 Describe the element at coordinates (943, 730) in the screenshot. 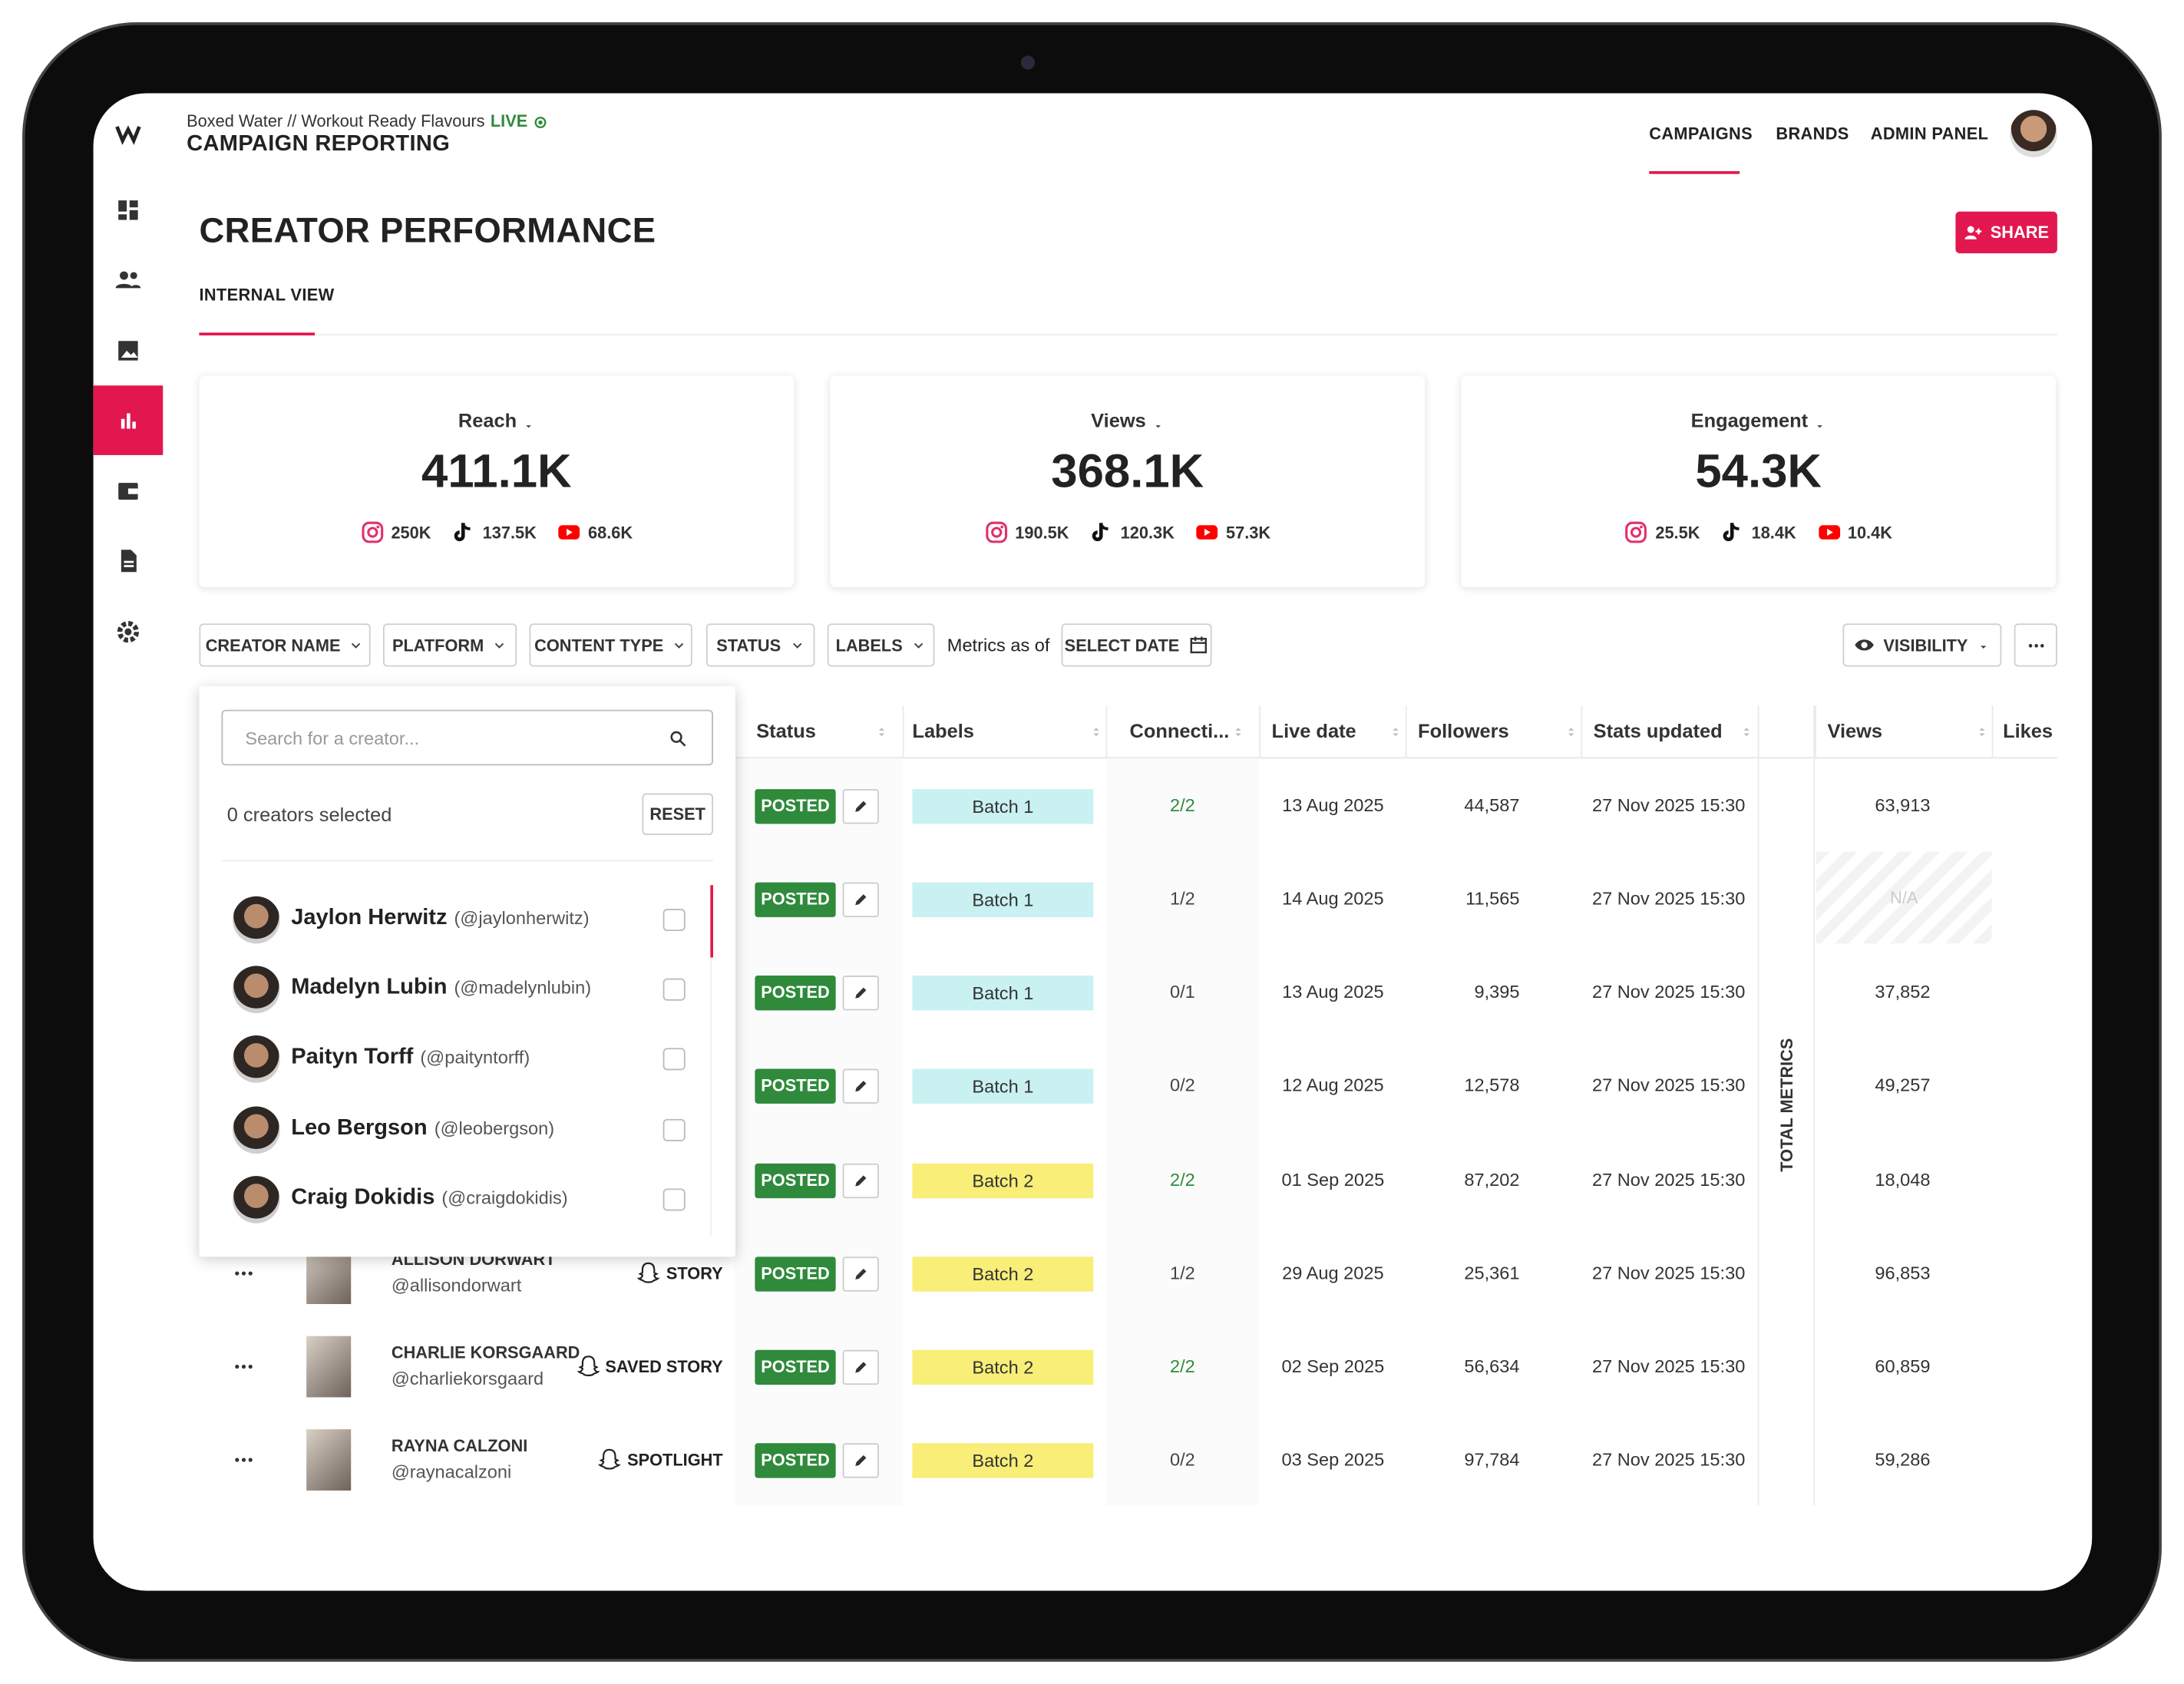

I see `column-header: Labels` at that location.